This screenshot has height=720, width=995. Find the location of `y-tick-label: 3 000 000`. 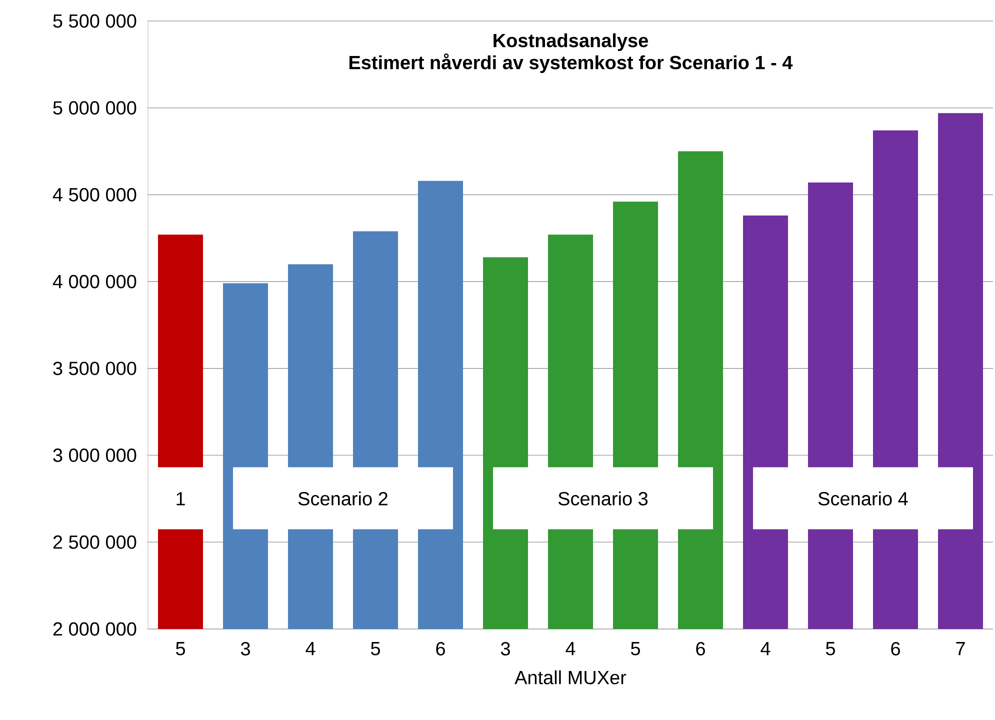

y-tick-label: 3 000 000 is located at coordinates (94, 455).